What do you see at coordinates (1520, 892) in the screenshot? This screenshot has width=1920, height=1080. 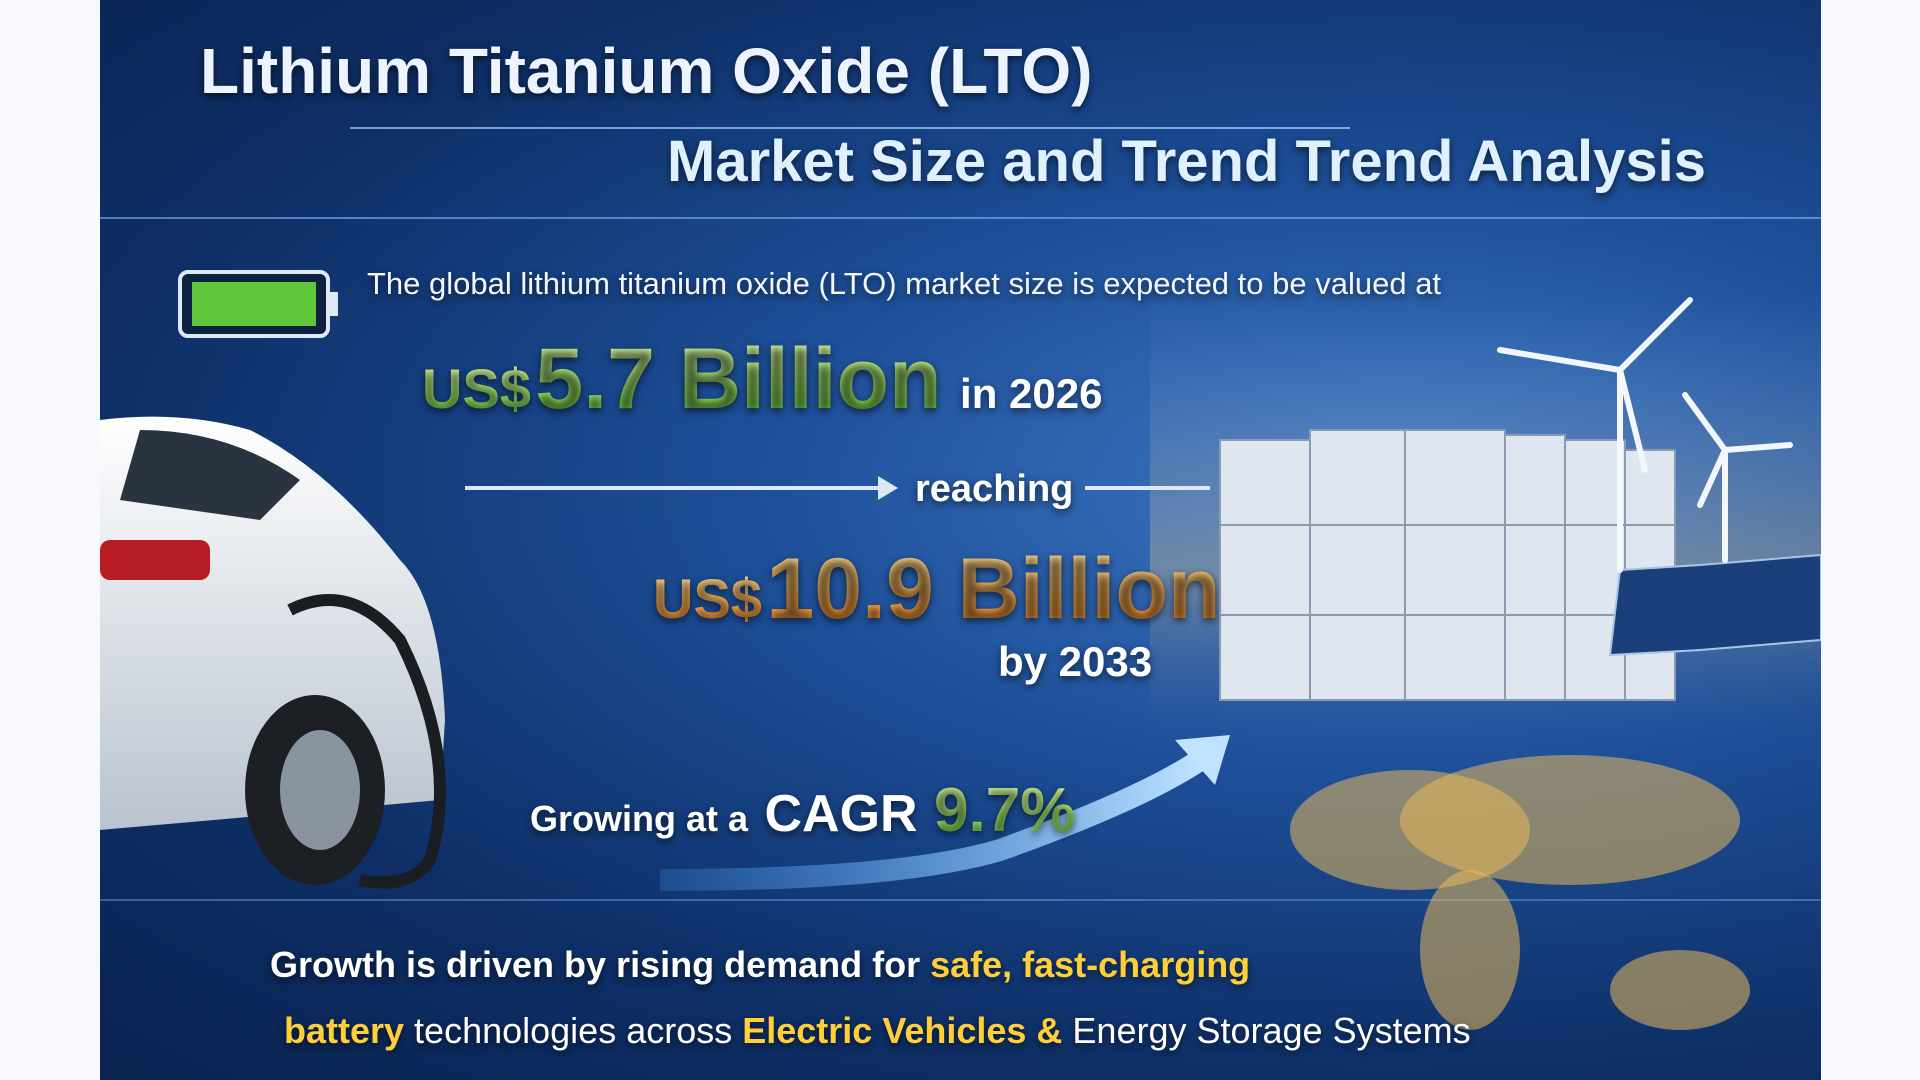 I see `world-map` at bounding box center [1520, 892].